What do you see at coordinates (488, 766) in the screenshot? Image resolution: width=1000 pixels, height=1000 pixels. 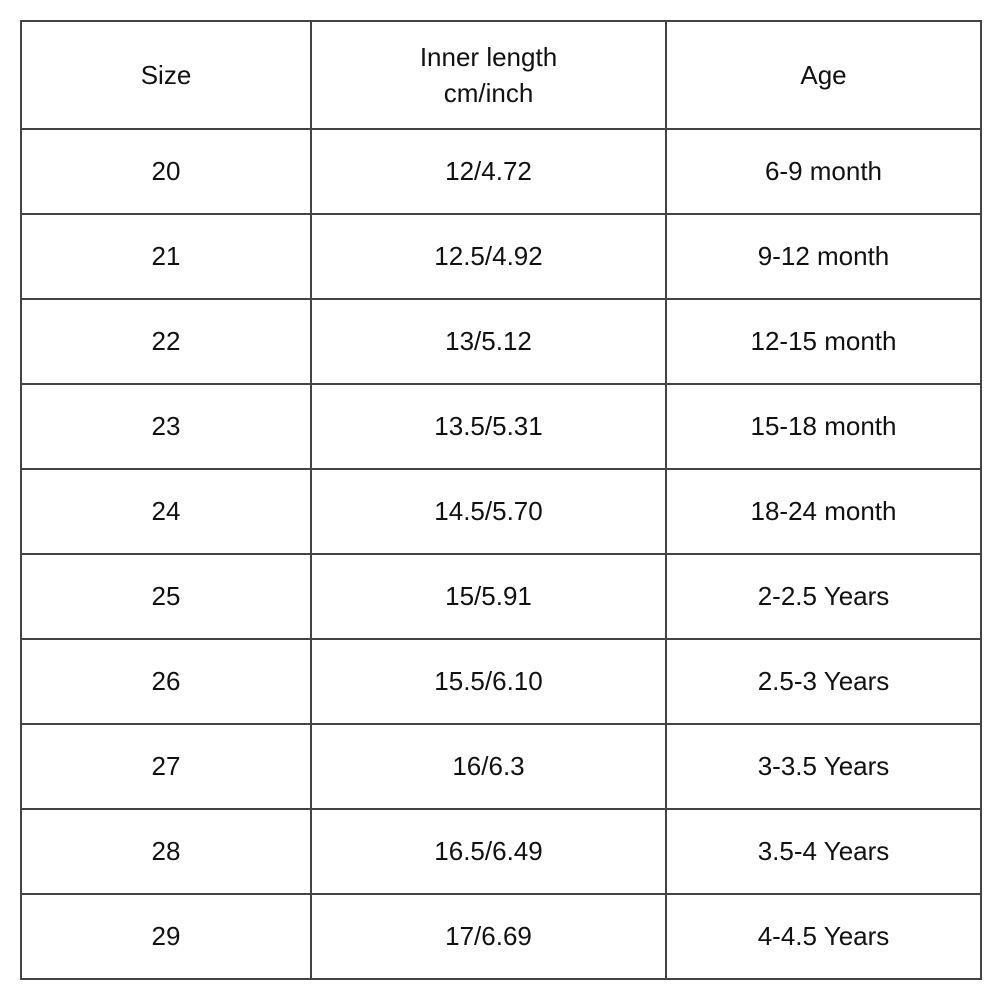 I see `table-cell: 16/6.3` at bounding box center [488, 766].